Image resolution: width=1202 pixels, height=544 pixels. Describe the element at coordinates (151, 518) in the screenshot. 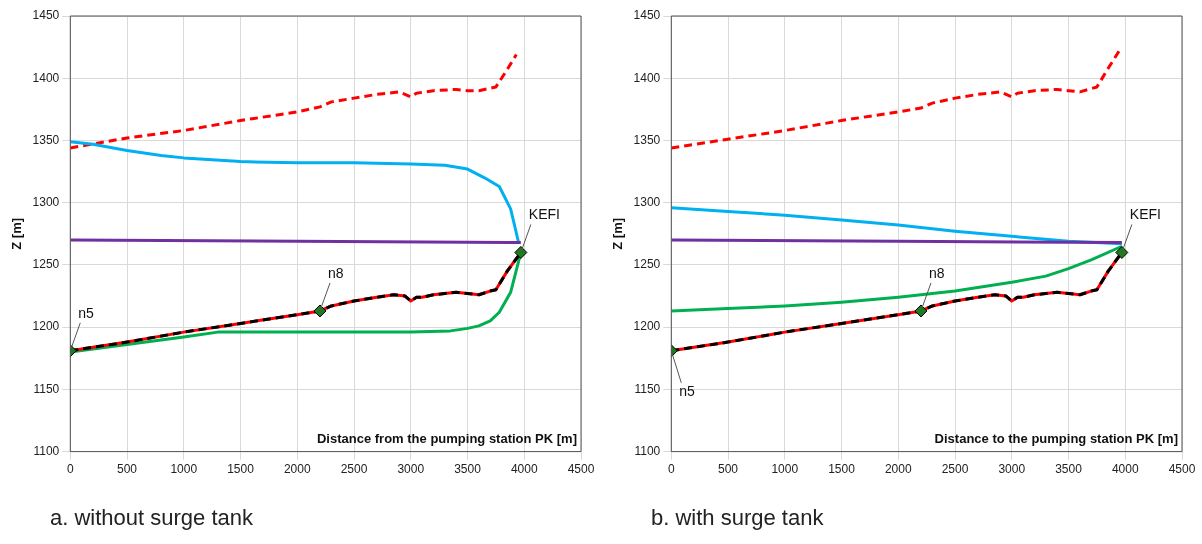

I see `text: a. without surge tank` at that location.